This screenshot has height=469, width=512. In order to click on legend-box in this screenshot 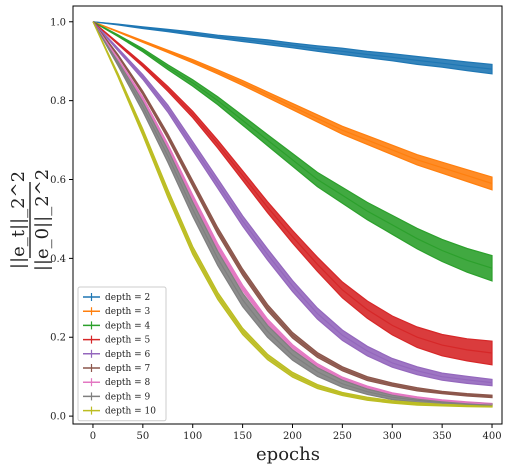, I will do `click(122, 354)`.